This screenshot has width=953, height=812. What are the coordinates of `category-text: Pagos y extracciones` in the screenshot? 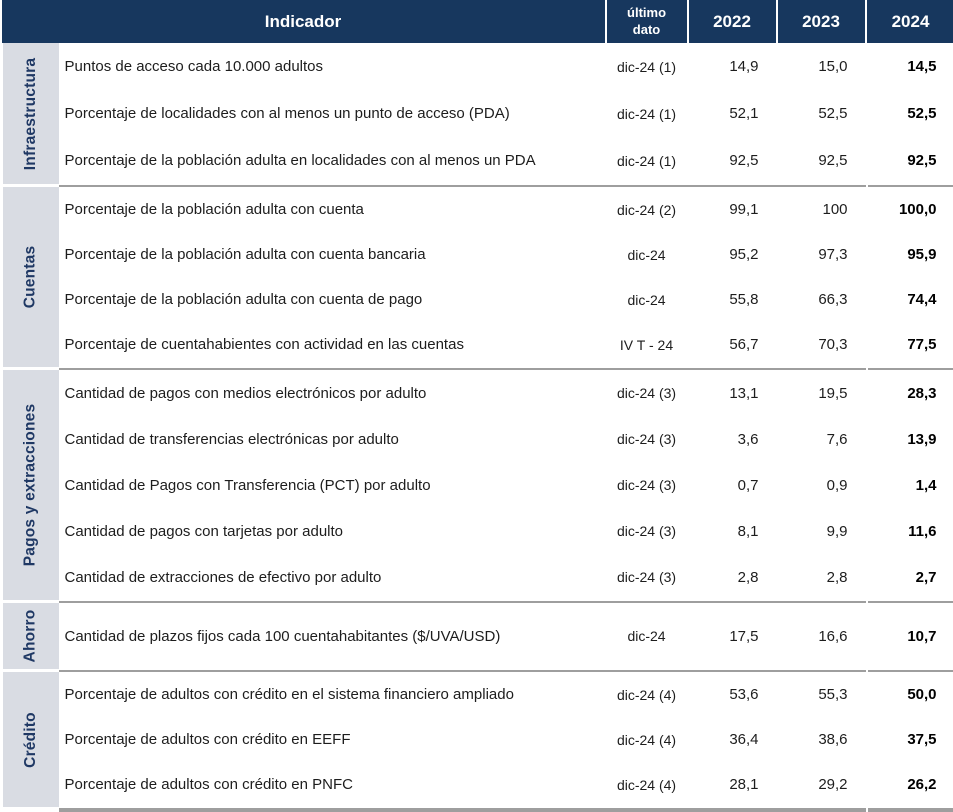 It's located at (30, 485).